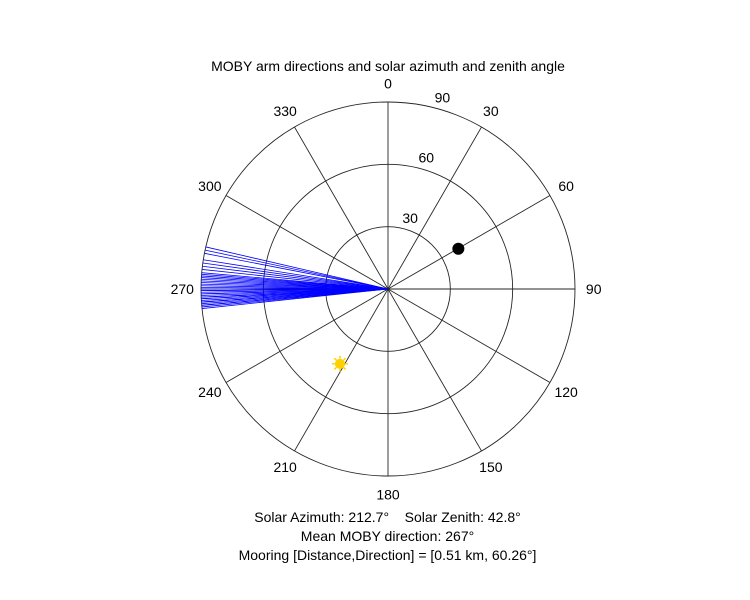 The height and width of the screenshot is (600, 750). What do you see at coordinates (410, 218) in the screenshot?
I see `r-tick-label-30: 30` at bounding box center [410, 218].